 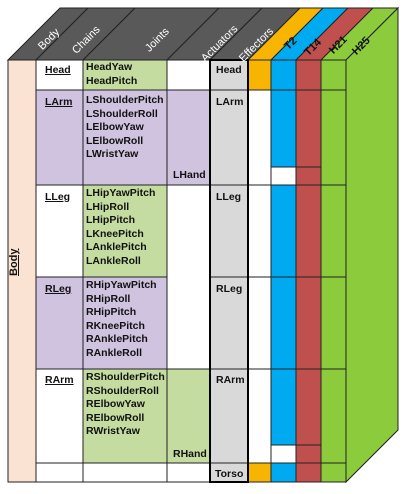 What do you see at coordinates (58, 289) in the screenshot?
I see `chain-label-rleg: RLeg` at bounding box center [58, 289].